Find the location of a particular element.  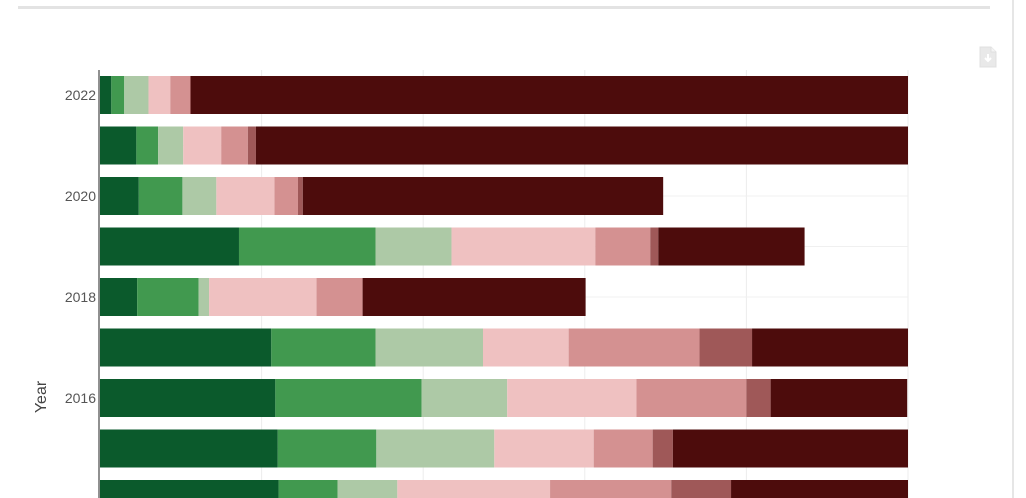

bar-segment-2014-s2 is located at coordinates (308, 489).